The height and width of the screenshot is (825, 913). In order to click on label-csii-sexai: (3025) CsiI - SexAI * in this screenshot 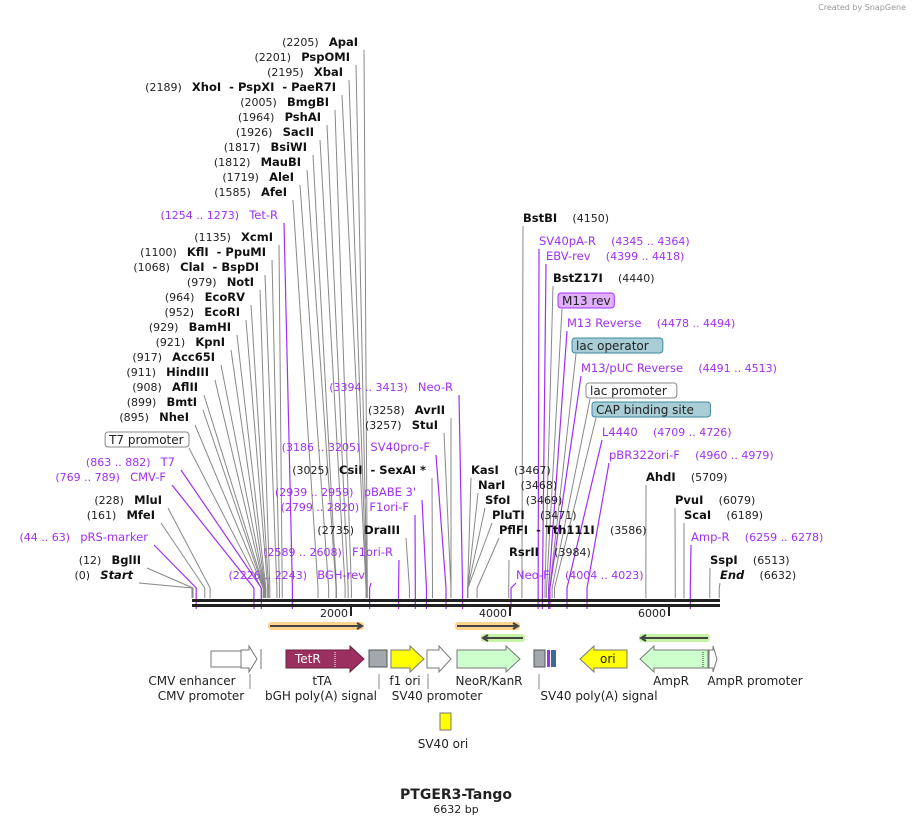, I will do `click(359, 468)`.